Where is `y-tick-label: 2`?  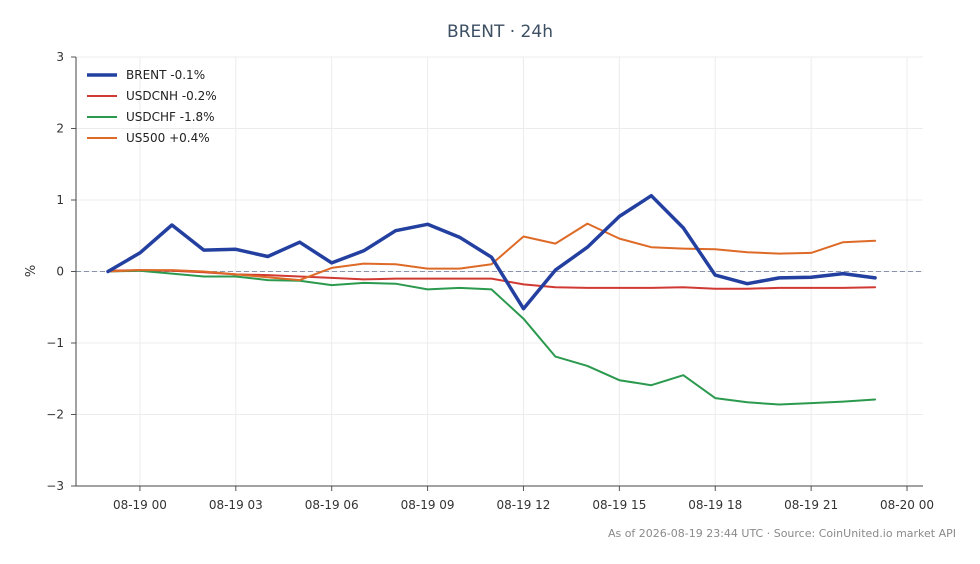
y-tick-label: 2 is located at coordinates (60, 129).